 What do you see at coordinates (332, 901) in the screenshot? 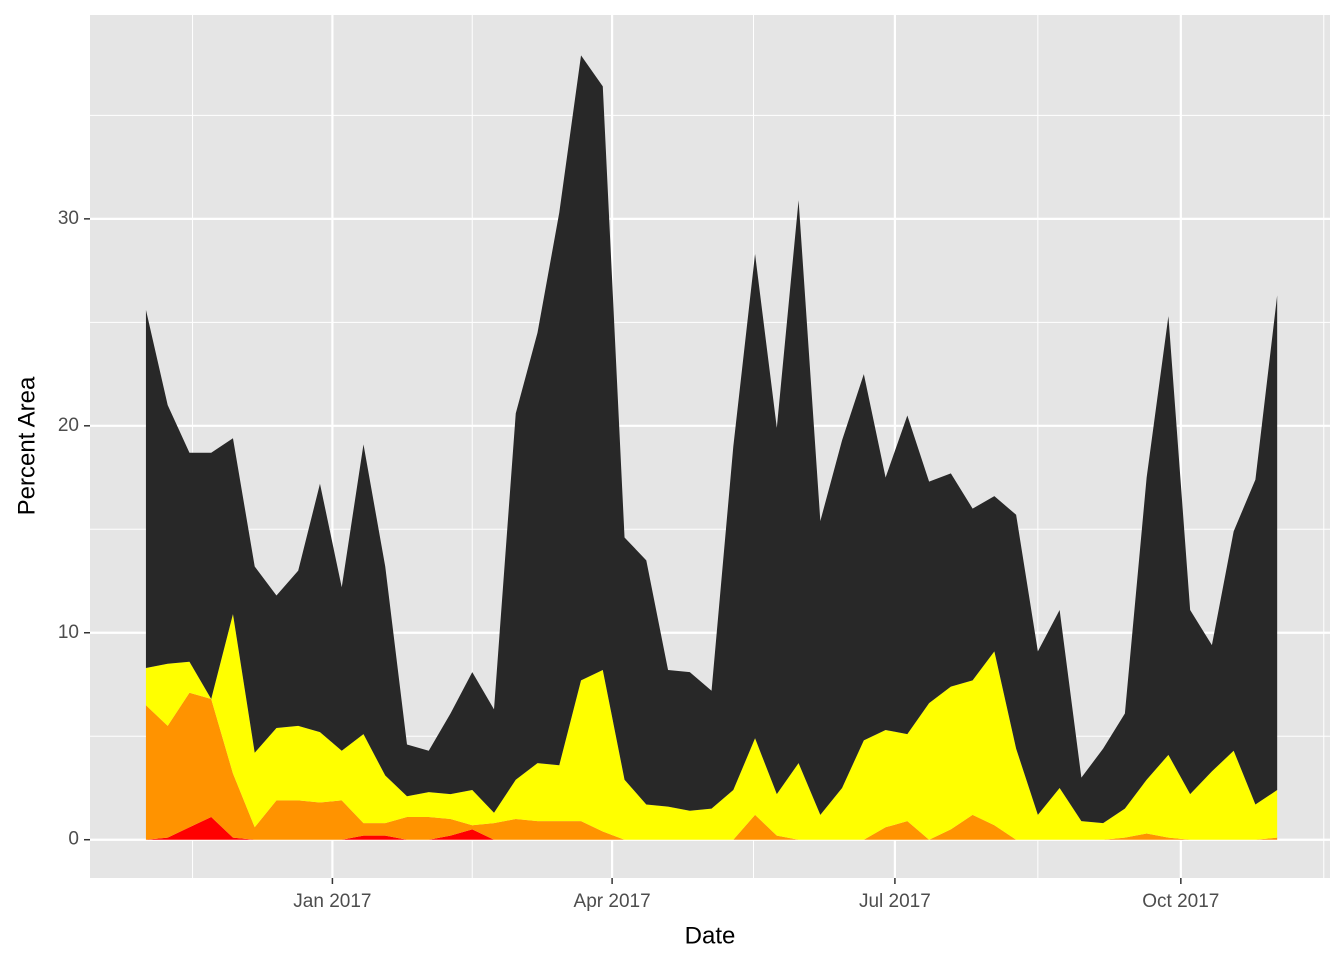
I see `x-tick-label: Jan 2017` at bounding box center [332, 901].